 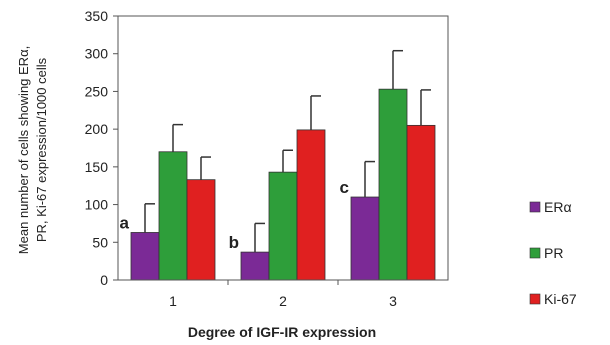 I want to click on y-tick-label: 350, so click(x=97, y=16).